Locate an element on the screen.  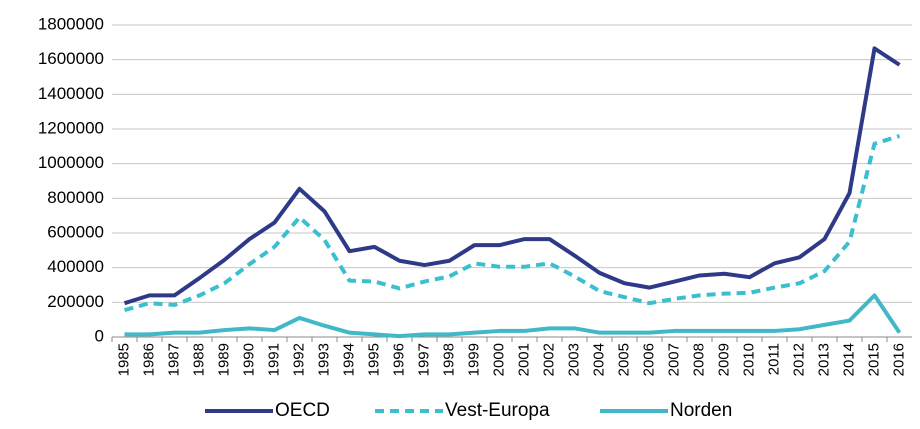
x-tick-label: 2003 is located at coordinates (573, 359).